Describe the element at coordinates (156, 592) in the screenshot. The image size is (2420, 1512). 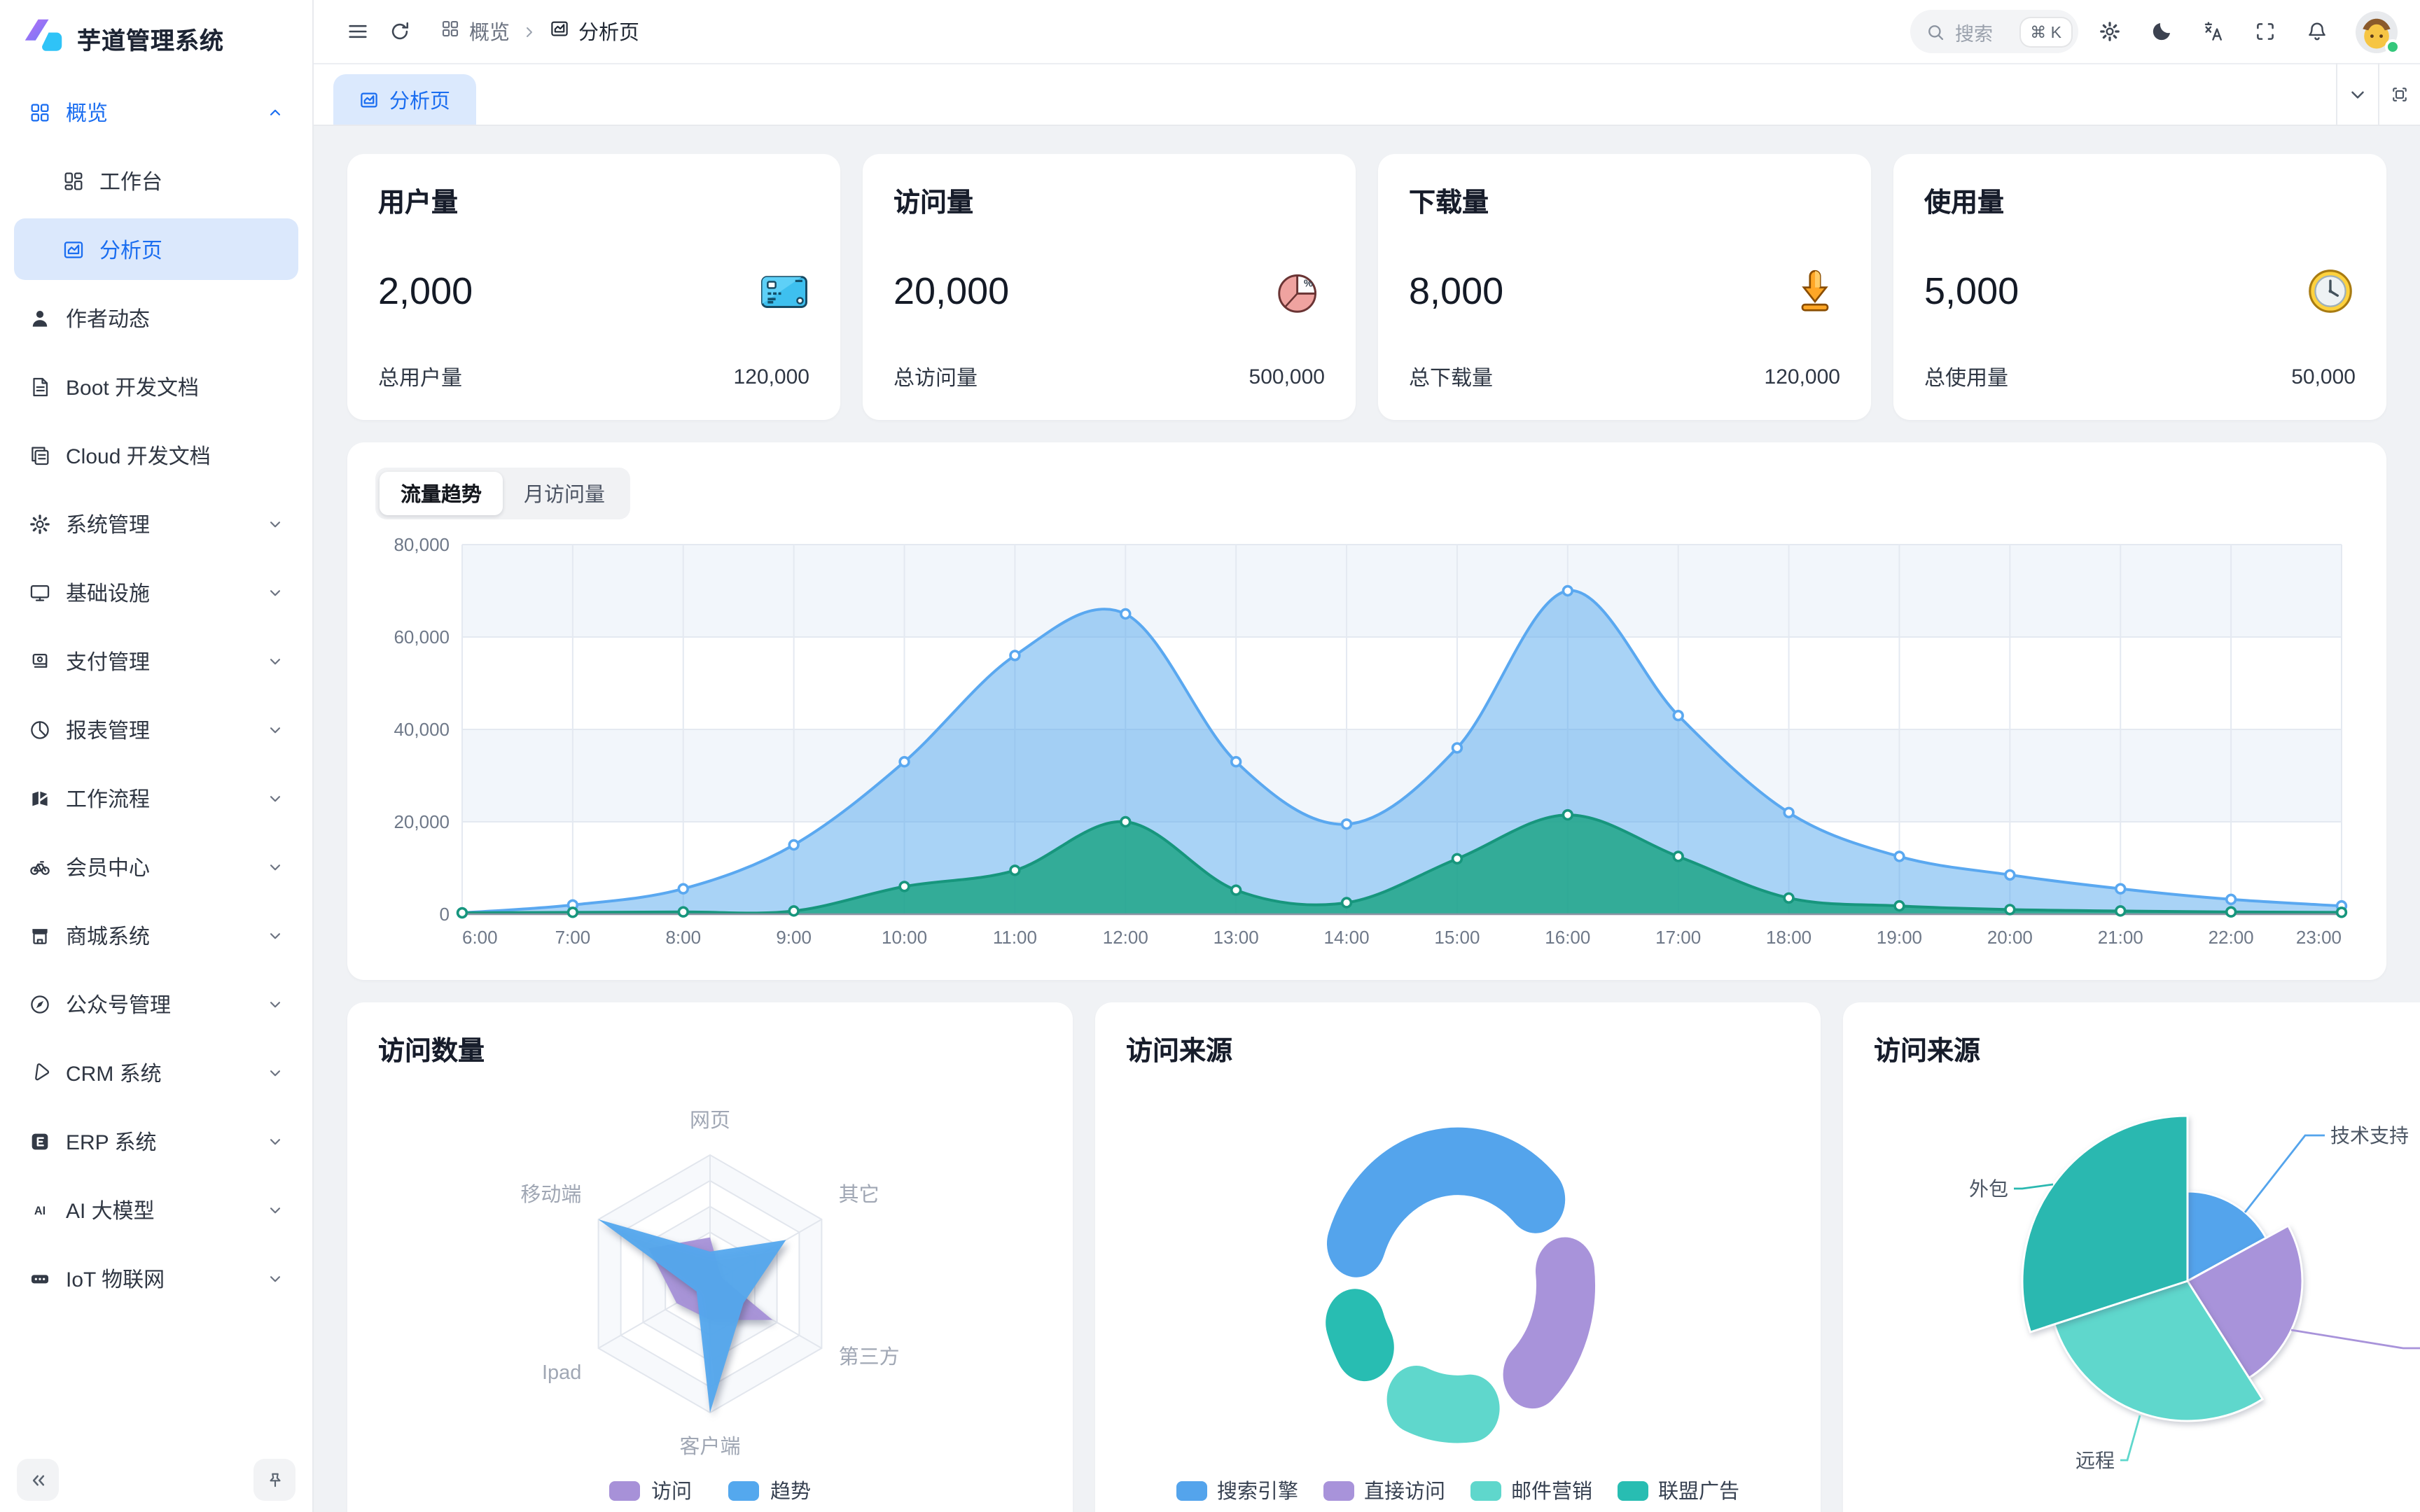
I see `sidebar-item-基础设施: 基础设施` at that location.